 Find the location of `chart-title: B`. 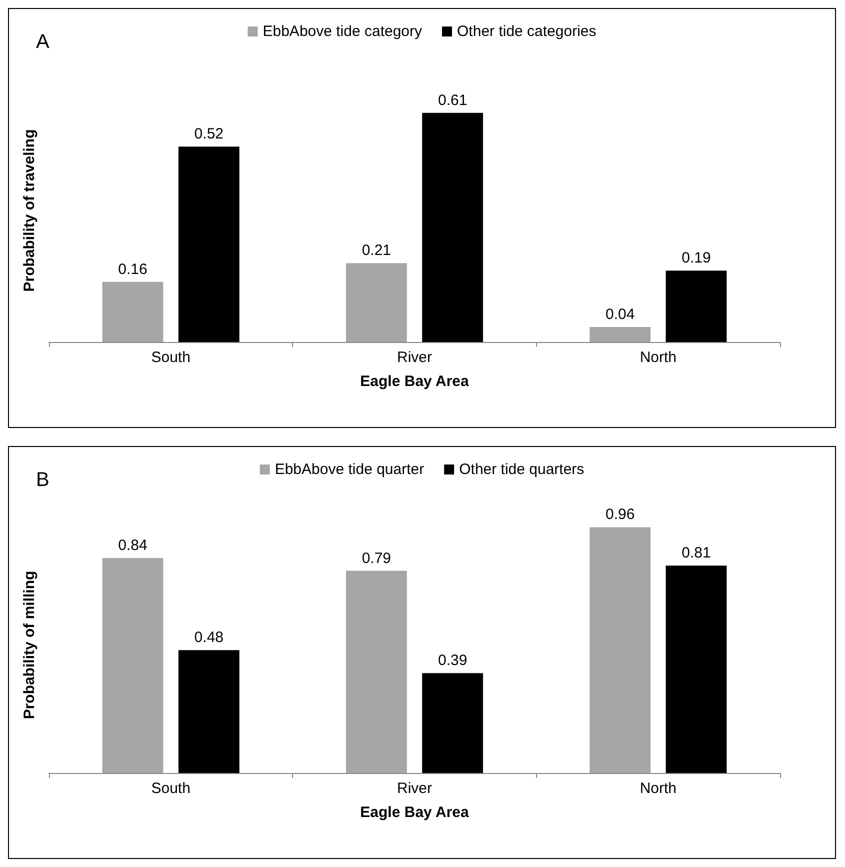

chart-title: B is located at coordinates (43, 480).